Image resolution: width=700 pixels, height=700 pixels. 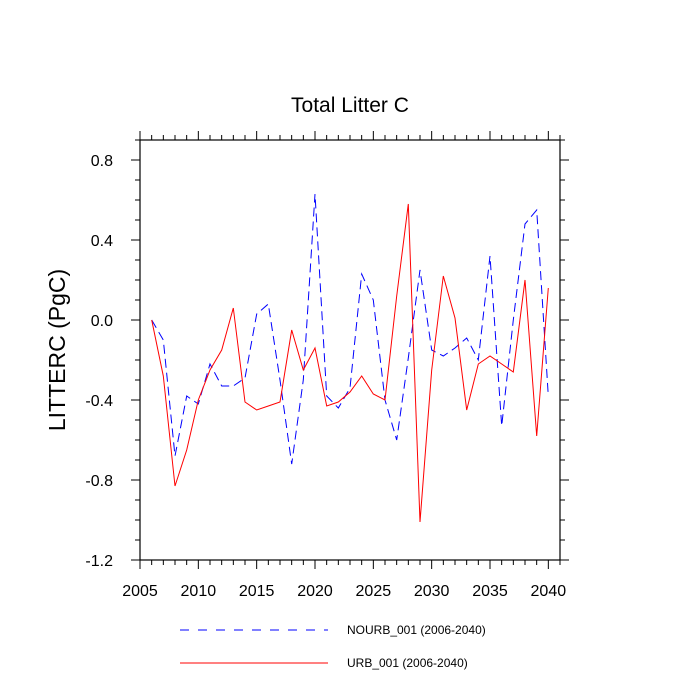 What do you see at coordinates (99, 401) in the screenshot?
I see `y-tick-label: -0.4` at bounding box center [99, 401].